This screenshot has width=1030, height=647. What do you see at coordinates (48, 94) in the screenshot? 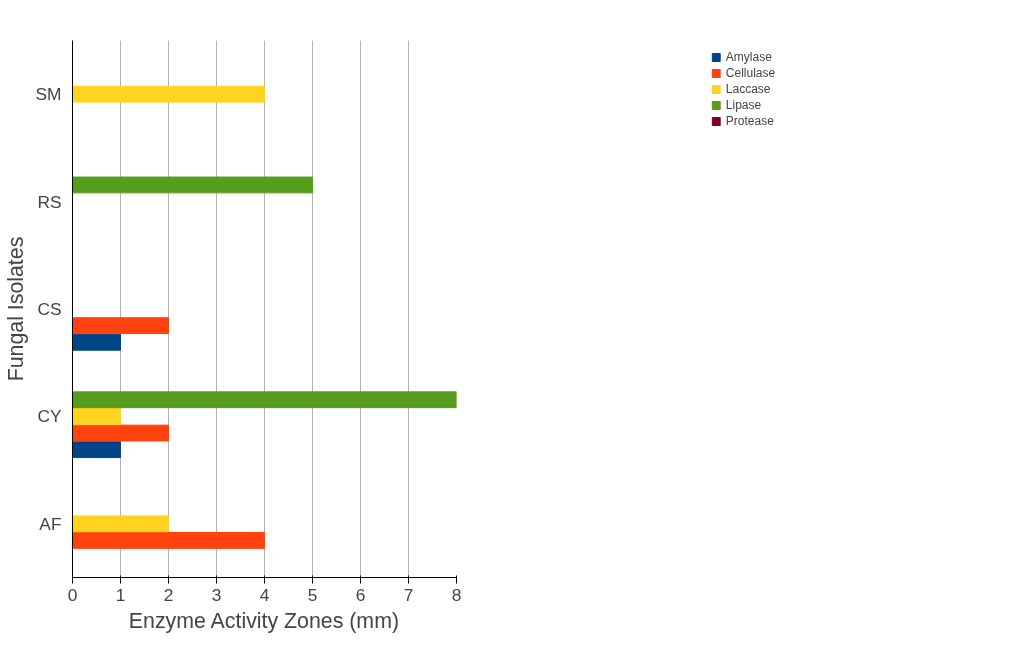
I see `y-tick-label: SM` at bounding box center [48, 94].